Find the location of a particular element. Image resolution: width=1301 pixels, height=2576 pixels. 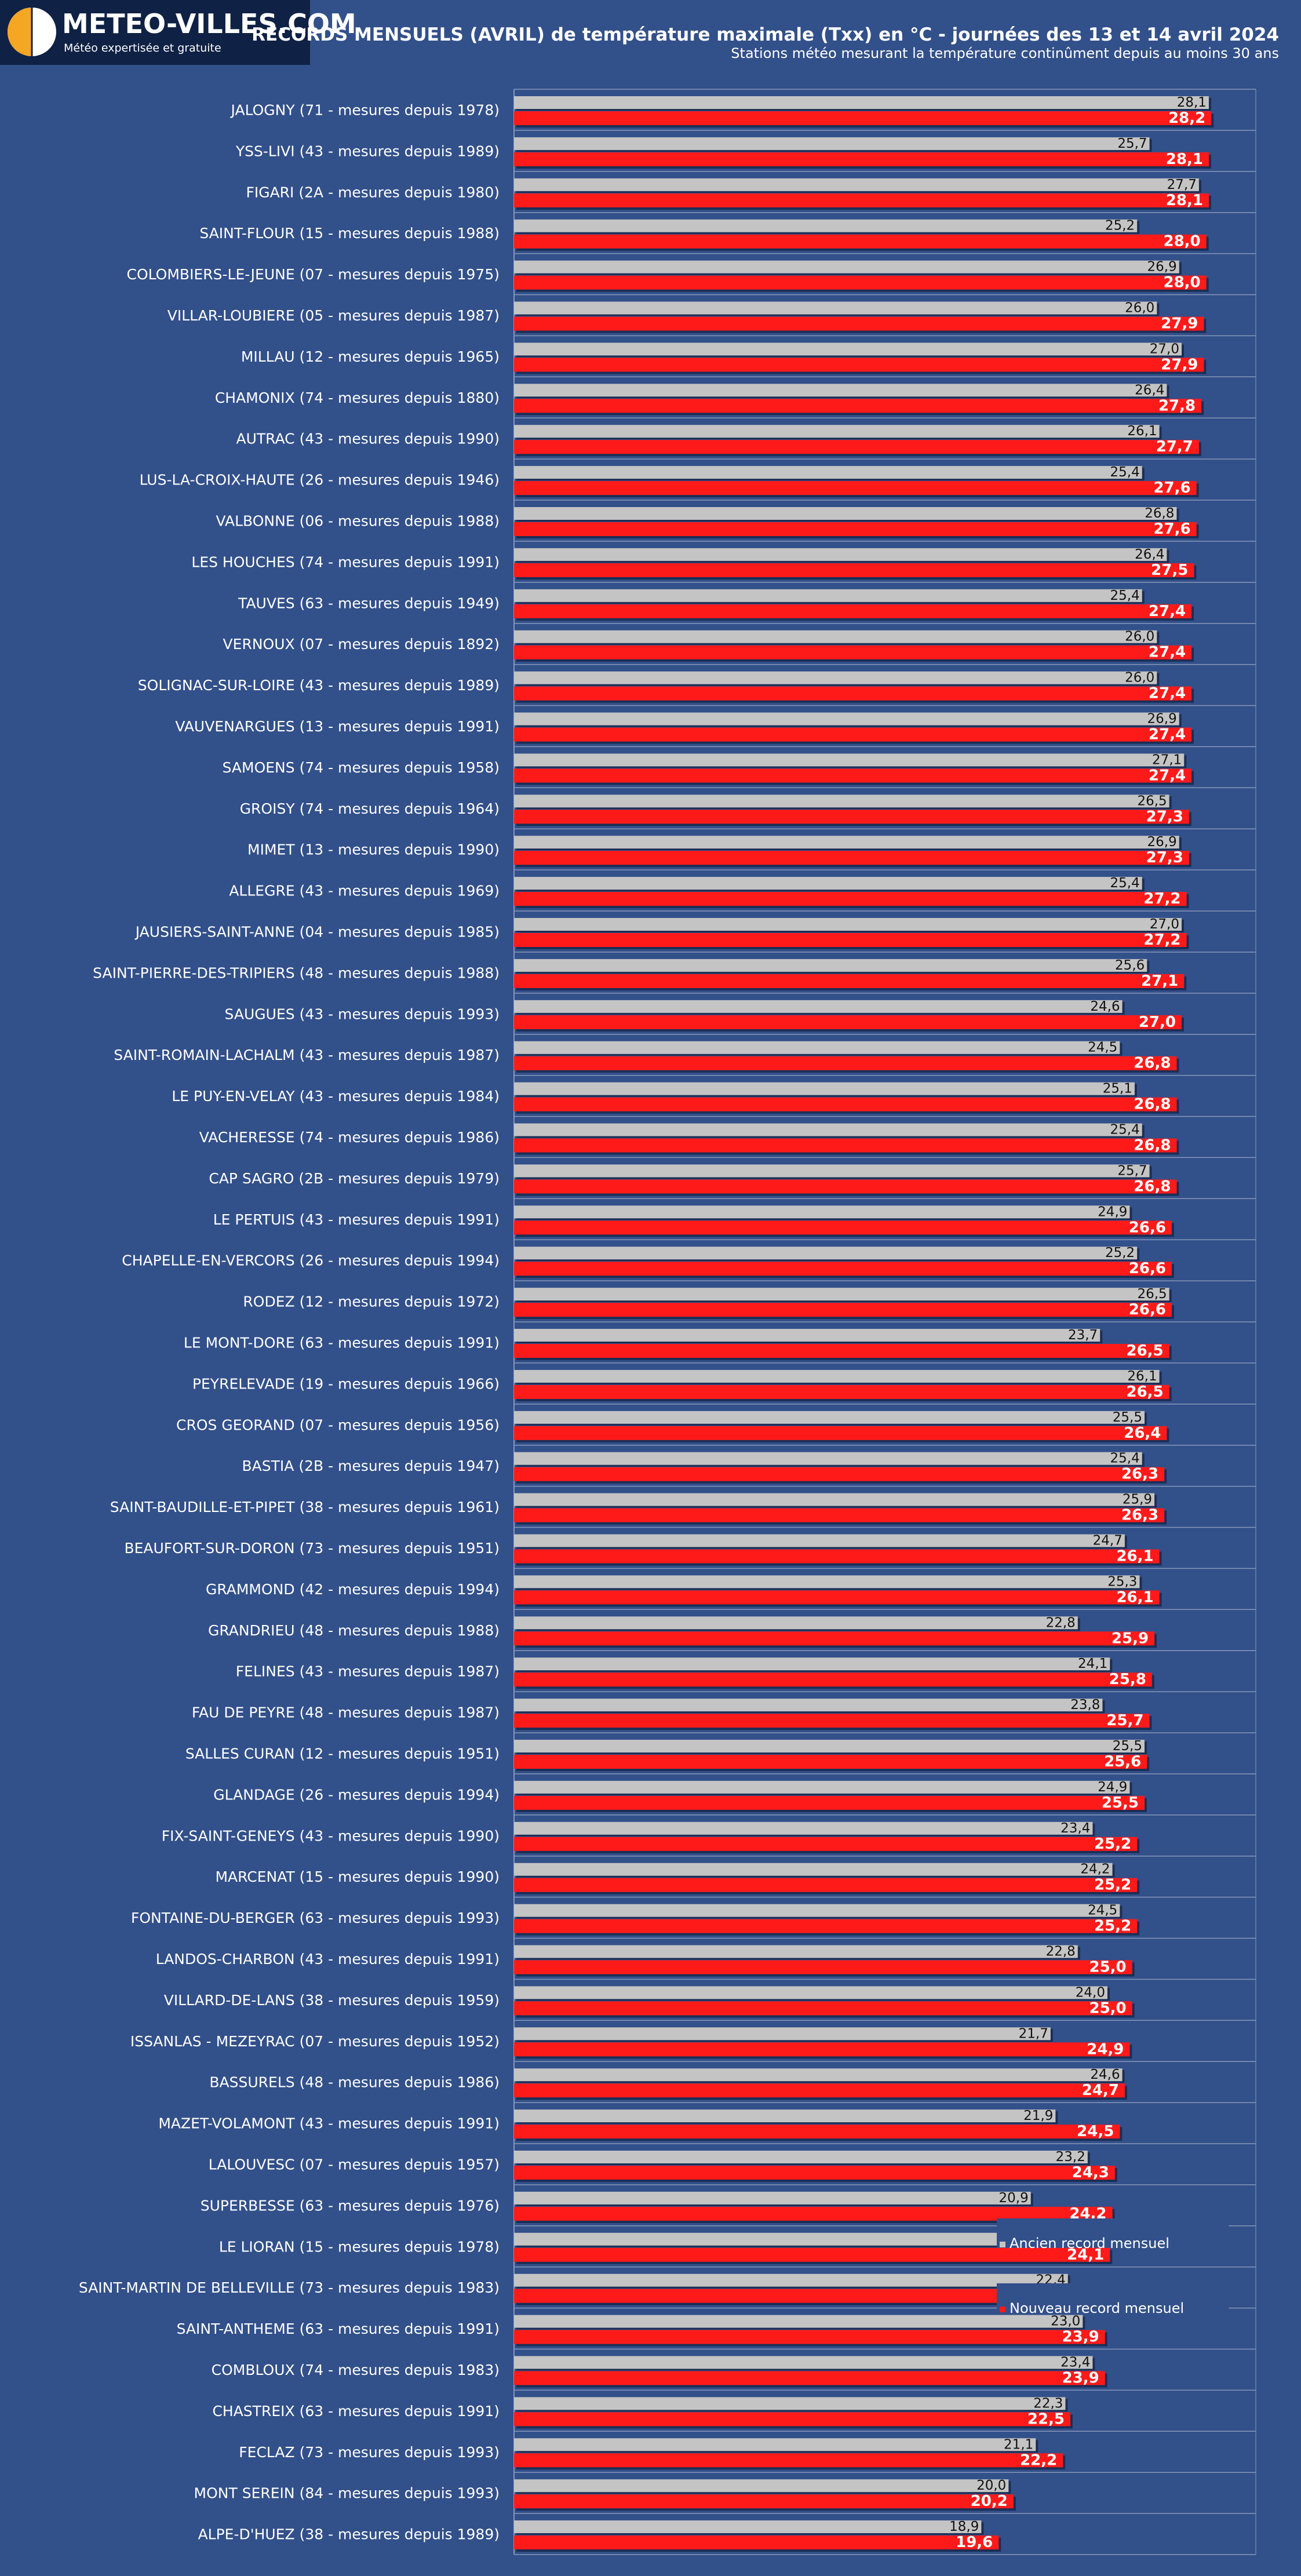

legend-old-label: Ancien record mensuel is located at coordinates (1089, 2243).